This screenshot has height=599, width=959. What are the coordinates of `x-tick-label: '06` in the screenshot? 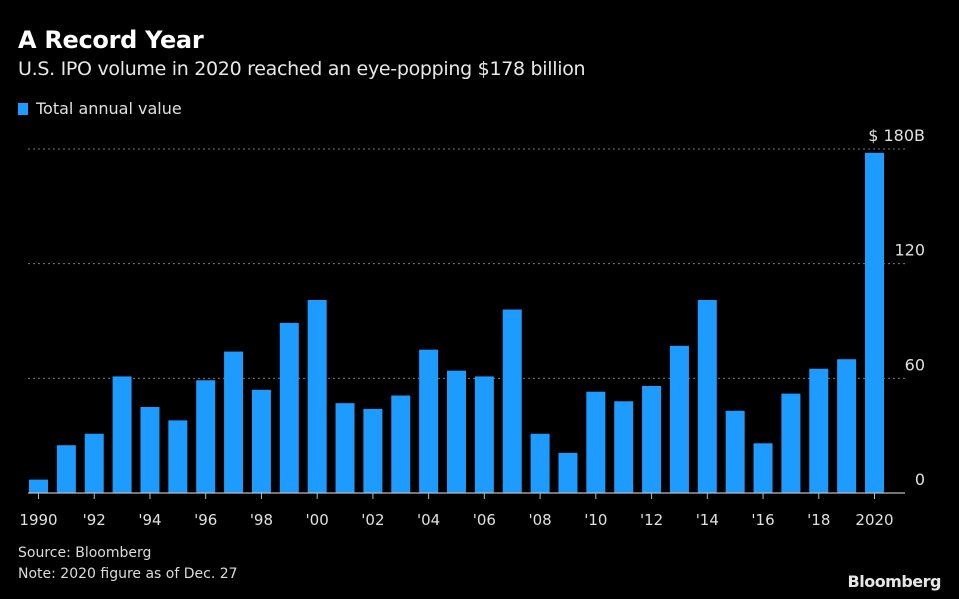 It's located at (484, 520).